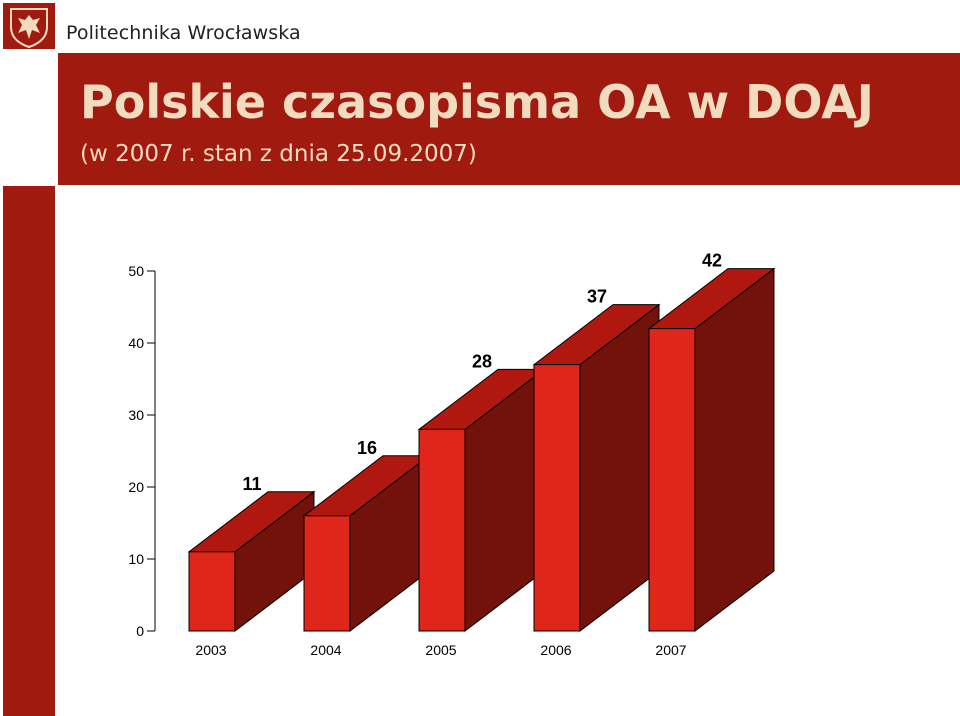 The width and height of the screenshot is (960, 716). I want to click on y-tick-label: 20, so click(136, 487).